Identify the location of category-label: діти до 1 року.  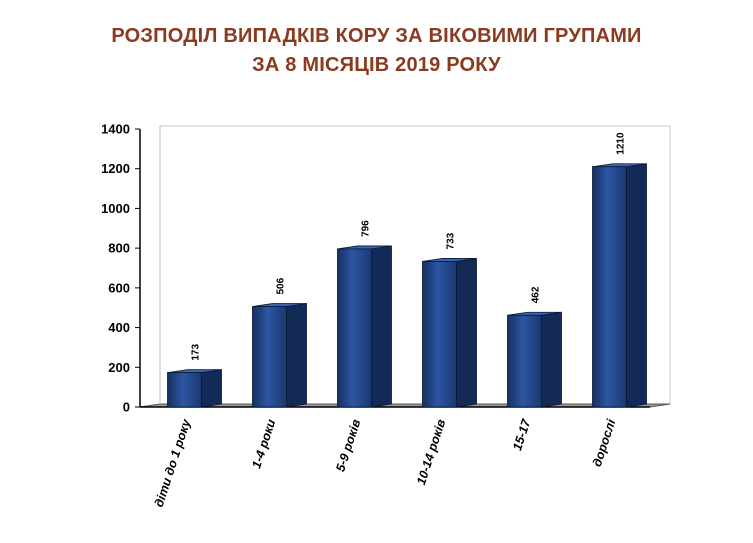
(173, 463).